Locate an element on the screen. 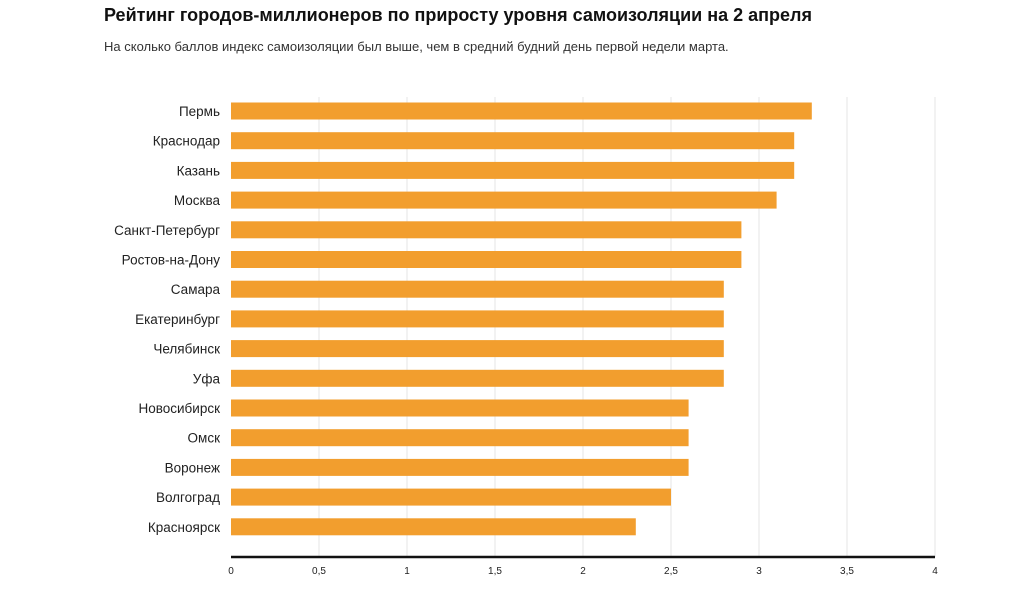 This screenshot has width=1033, height=591. category-label: Ростов-на-Дону is located at coordinates (171, 260).